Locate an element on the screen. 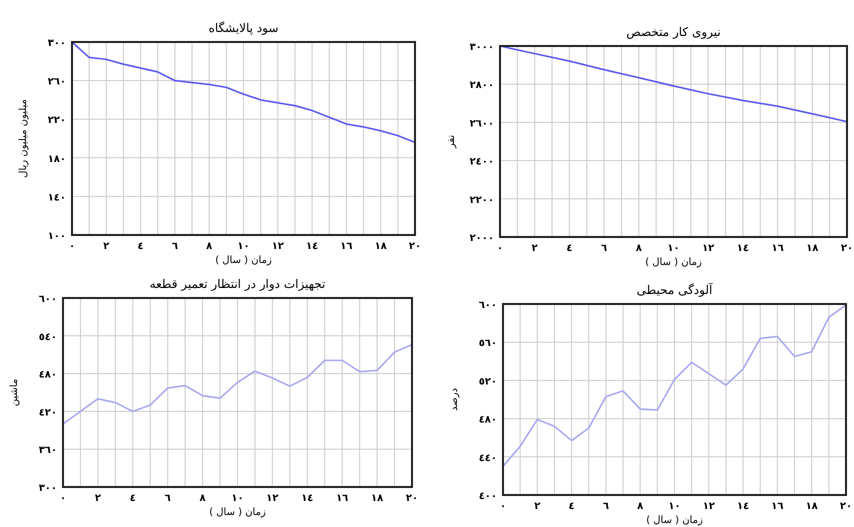 This screenshot has height=527, width=854. y-tick-label: ٥٤٠ is located at coordinates (47, 337).